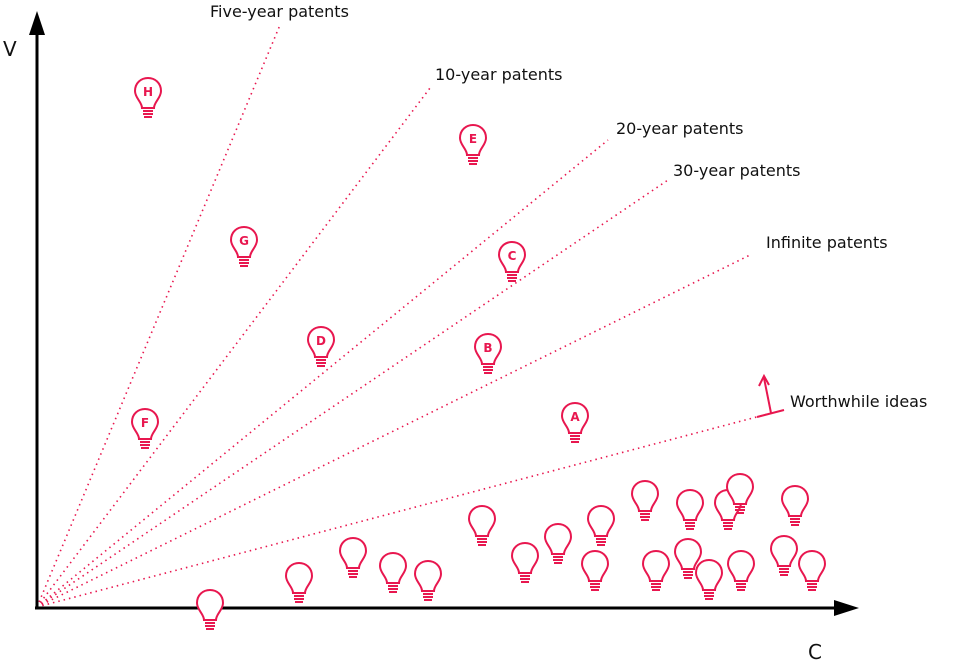 Image resolution: width=960 pixels, height=661 pixels. I want to click on thirty-year-label: 30-year patents, so click(736, 170).